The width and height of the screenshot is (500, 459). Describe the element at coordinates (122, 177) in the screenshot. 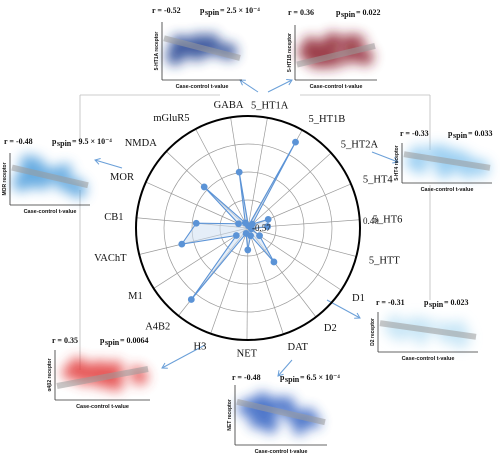

I see `radar-axis-label-MOR: MOR` at that location.